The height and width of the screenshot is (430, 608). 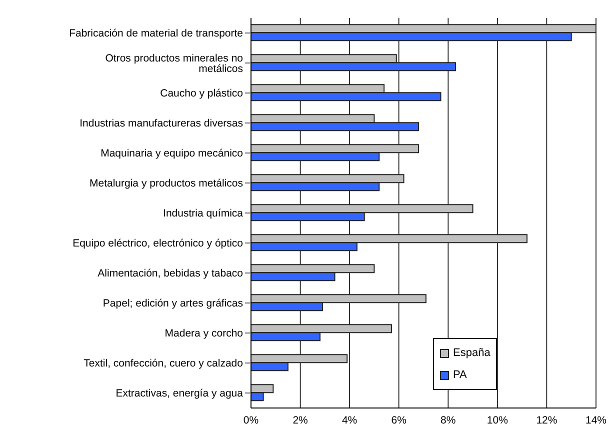 I want to click on x-tick-label: 10%, so click(x=497, y=420).